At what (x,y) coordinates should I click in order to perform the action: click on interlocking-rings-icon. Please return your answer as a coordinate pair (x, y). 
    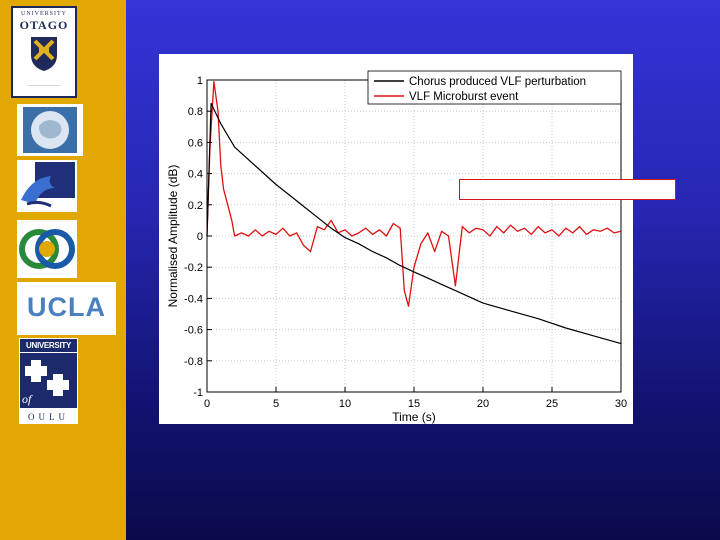
    Looking at the image, I should click on (47, 249).